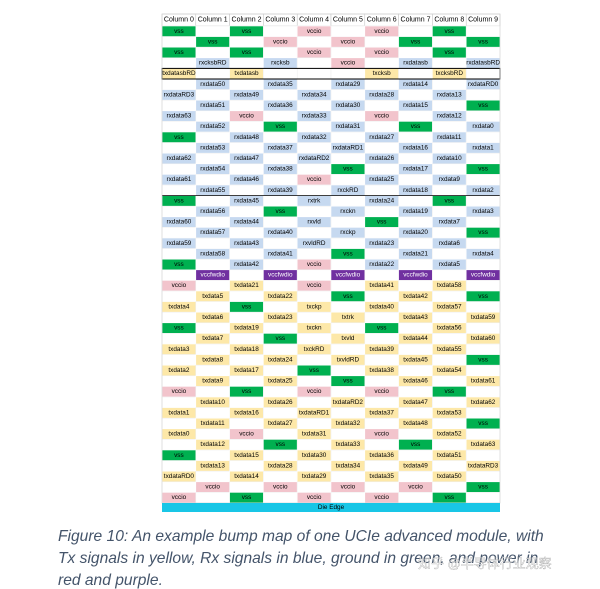  What do you see at coordinates (415, 105) in the screenshot?
I see `bump-label: rxdata15` at bounding box center [415, 105].